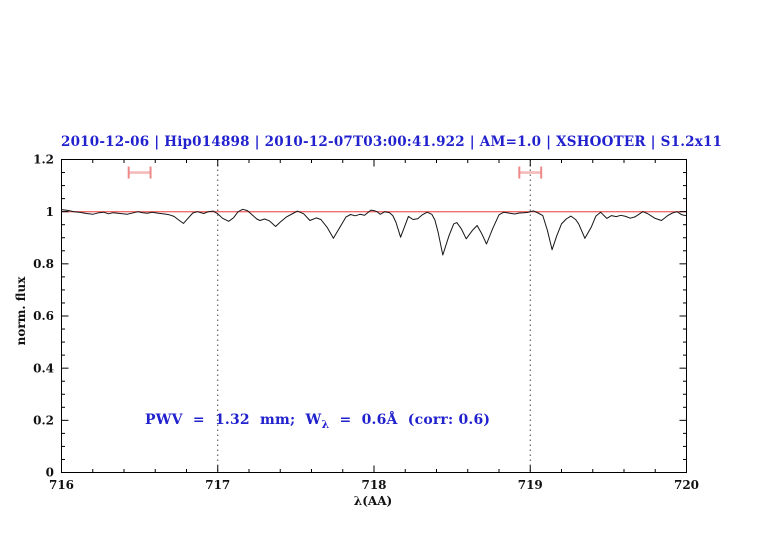 This screenshot has height=542, width=782. What do you see at coordinates (686, 485) in the screenshot?
I see `x-tick-label: 720` at bounding box center [686, 485].